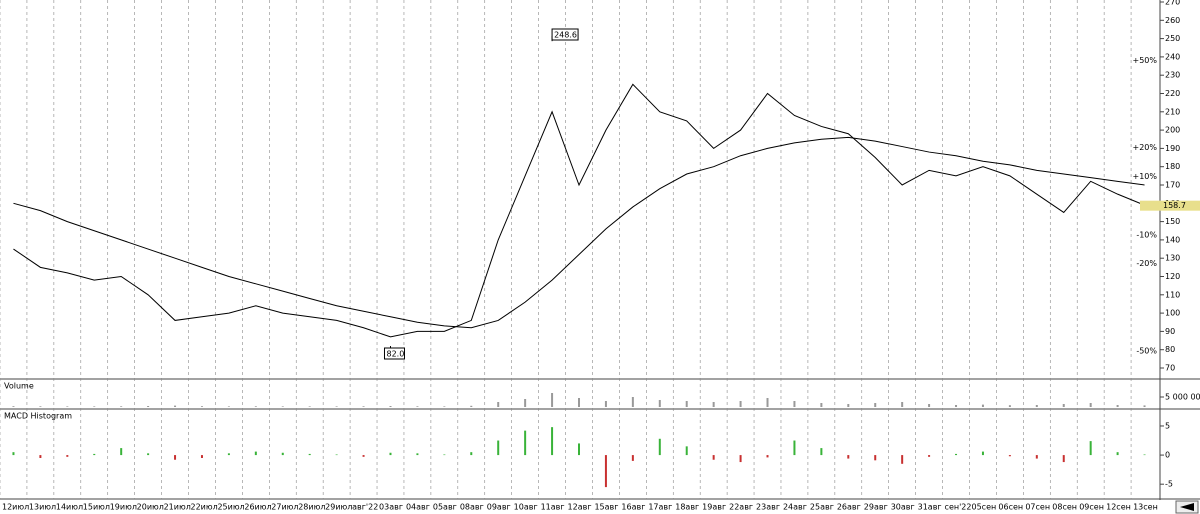 This screenshot has height=514, width=1200. Describe the element at coordinates (1172, 276) in the screenshot. I see `y-tick-label: 120` at that location.